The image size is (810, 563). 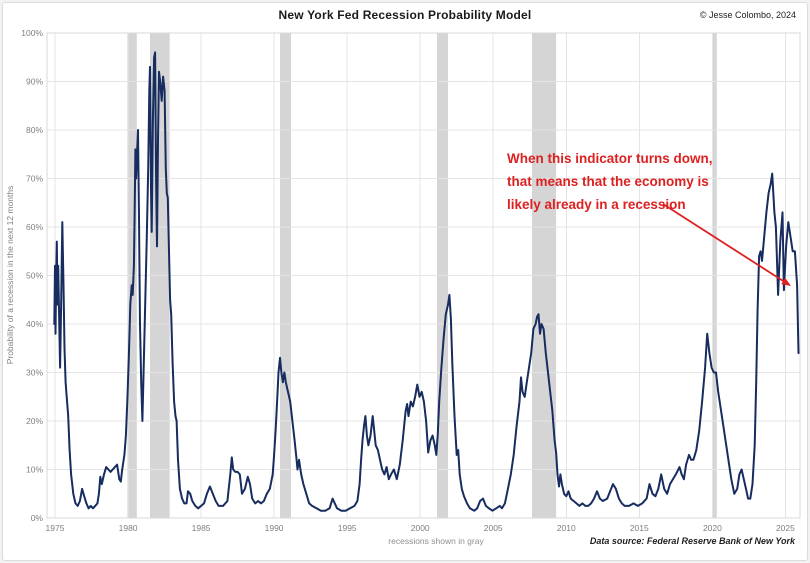 I want to click on x-tick-label: 2010, so click(x=566, y=528).